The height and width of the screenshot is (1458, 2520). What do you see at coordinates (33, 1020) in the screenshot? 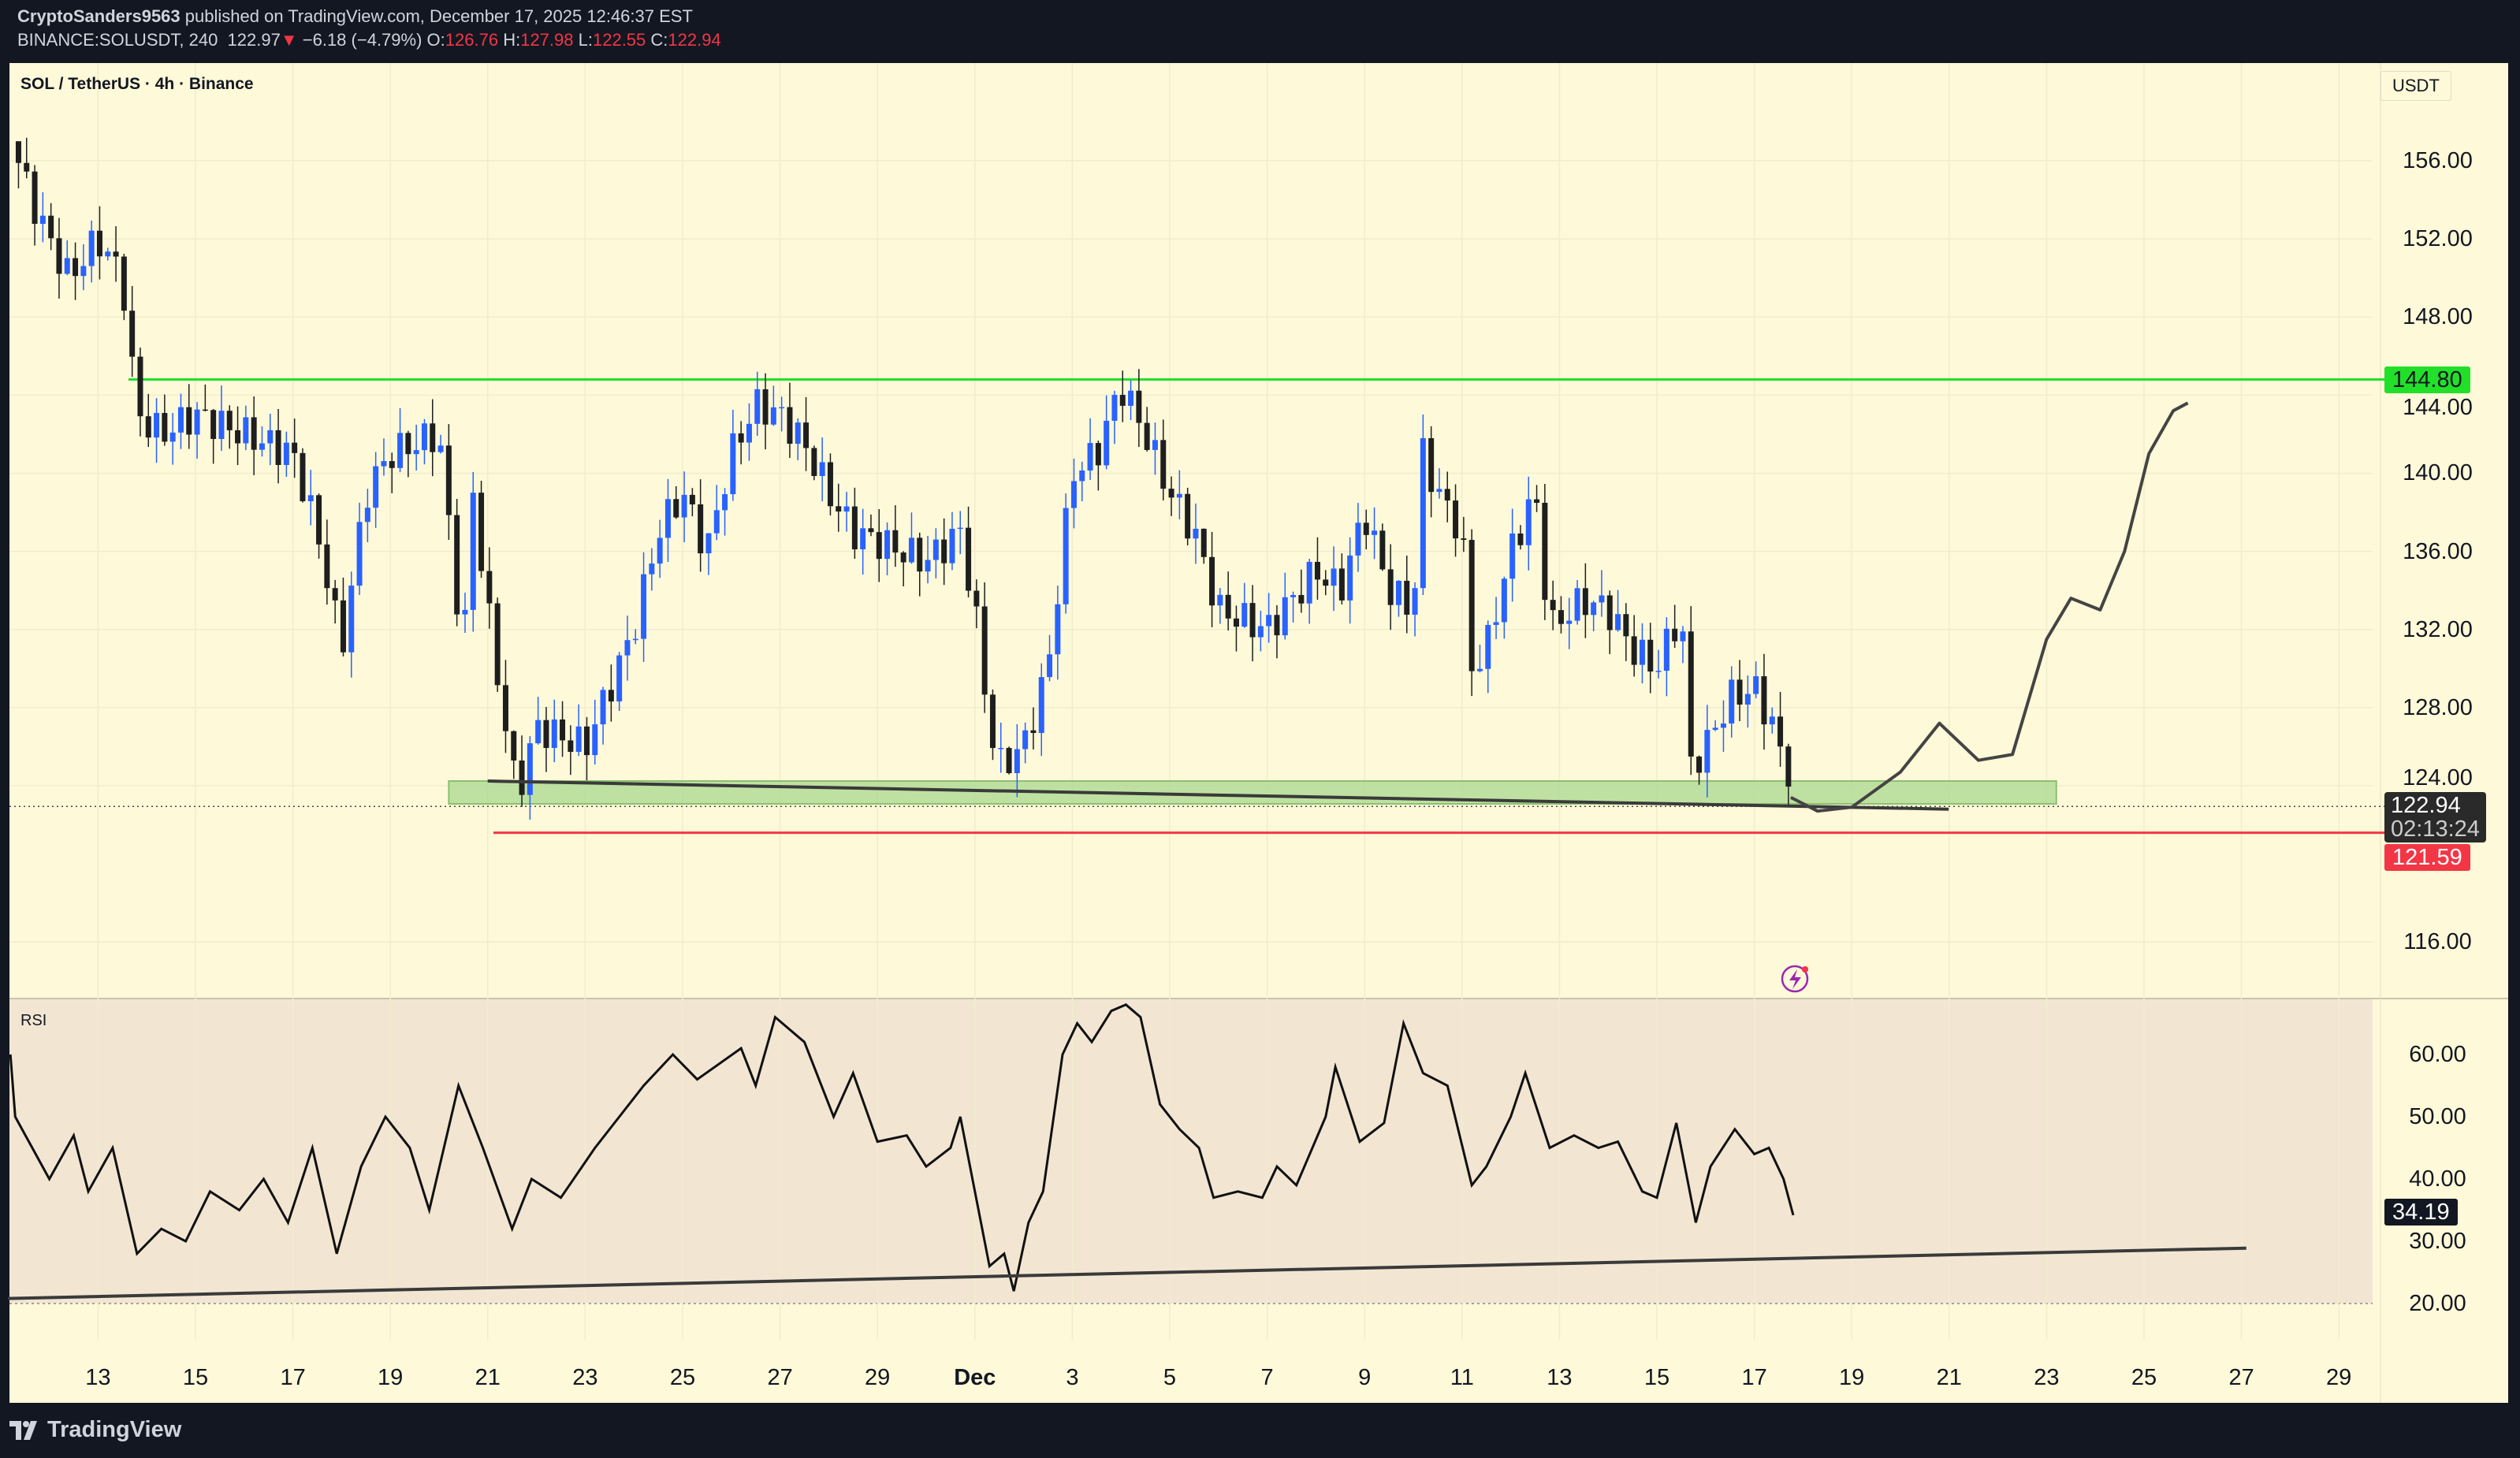
I see `rsi-label: RSI` at bounding box center [33, 1020].